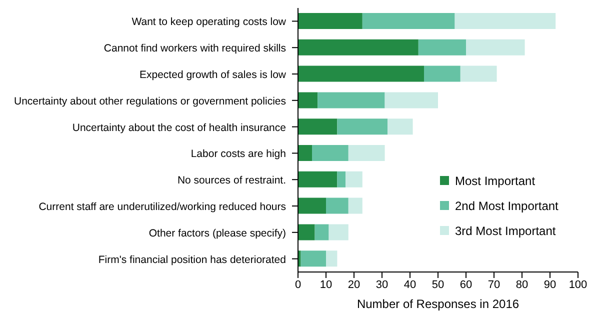 This screenshot has width=600, height=320. I want to click on x-tick-label: 40, so click(410, 284).